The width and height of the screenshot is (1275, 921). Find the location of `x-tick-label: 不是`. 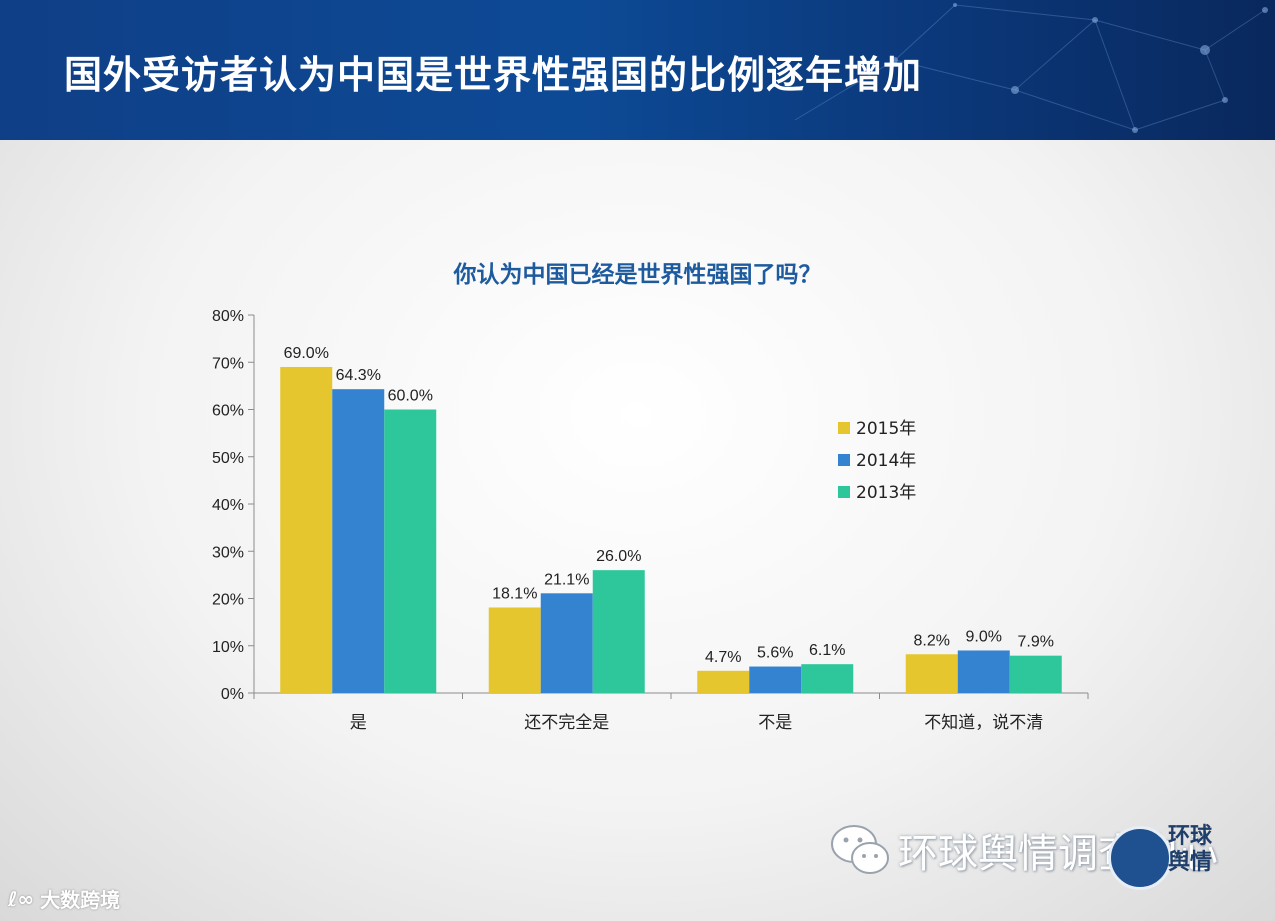

x-tick-label: 不是 is located at coordinates (775, 723).